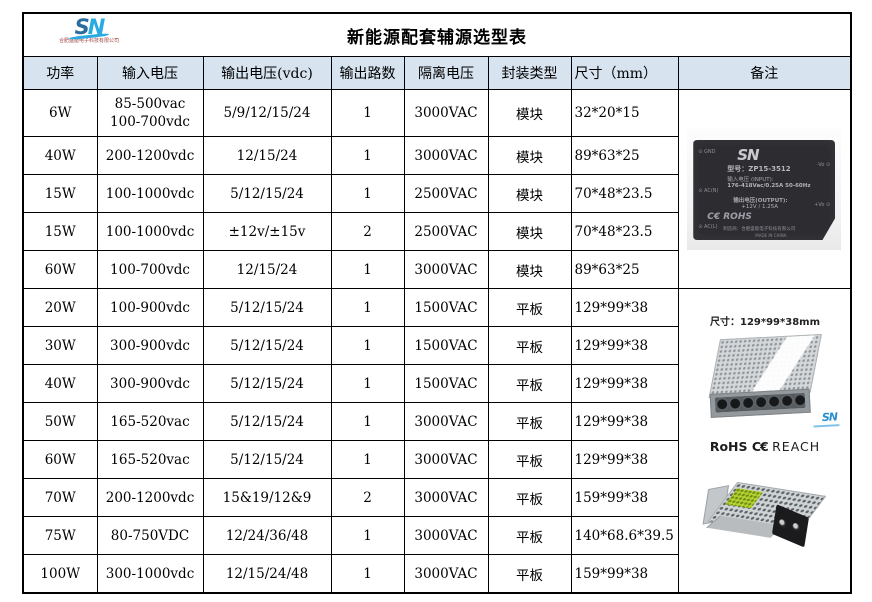 The width and height of the screenshot is (872, 602). Describe the element at coordinates (769, 186) in the screenshot. I see `module-input-value: 176-418Vac/0.25A 50-60Hz` at that location.